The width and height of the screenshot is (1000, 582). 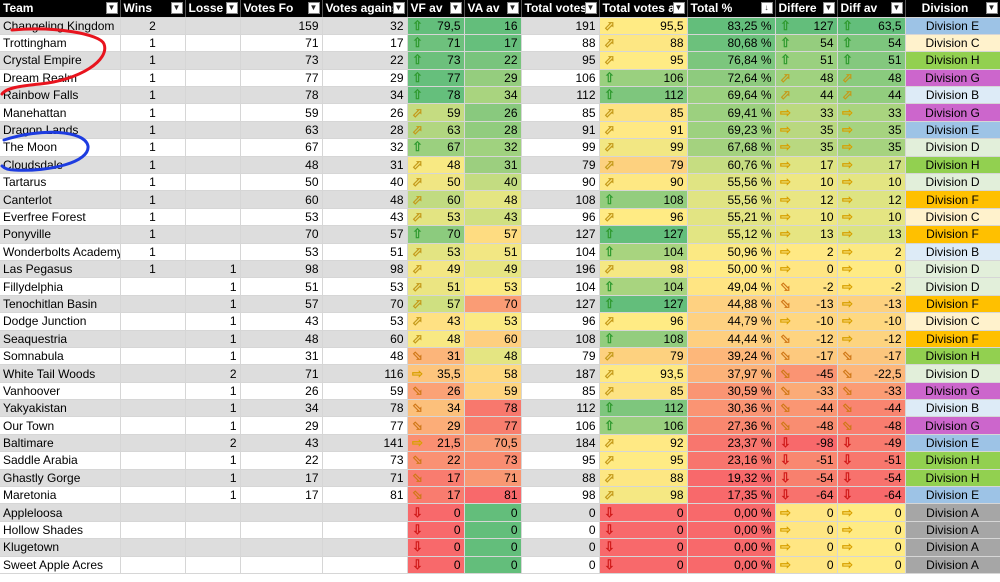 I want to click on division-cell: Division B, so click(x=952, y=252).